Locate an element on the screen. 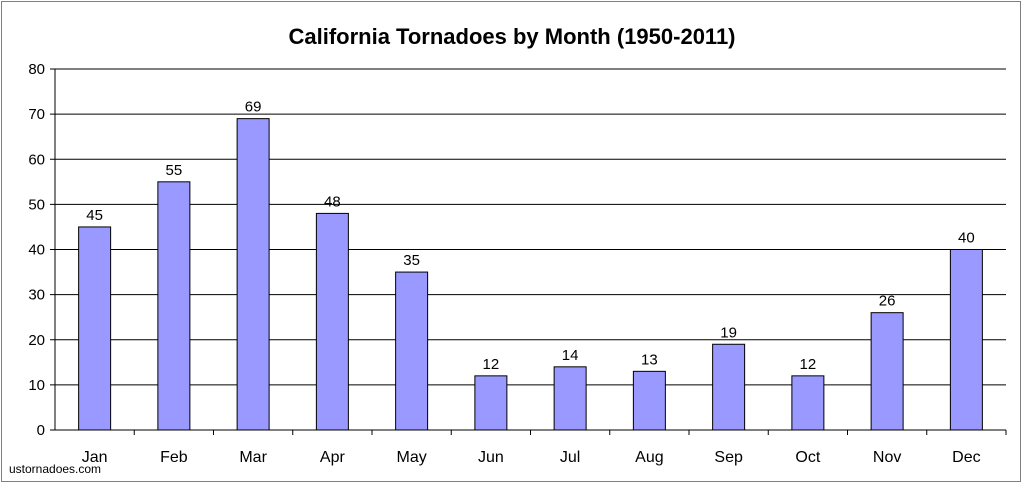 This screenshot has height=486, width=1024. bar-sep is located at coordinates (729, 387).